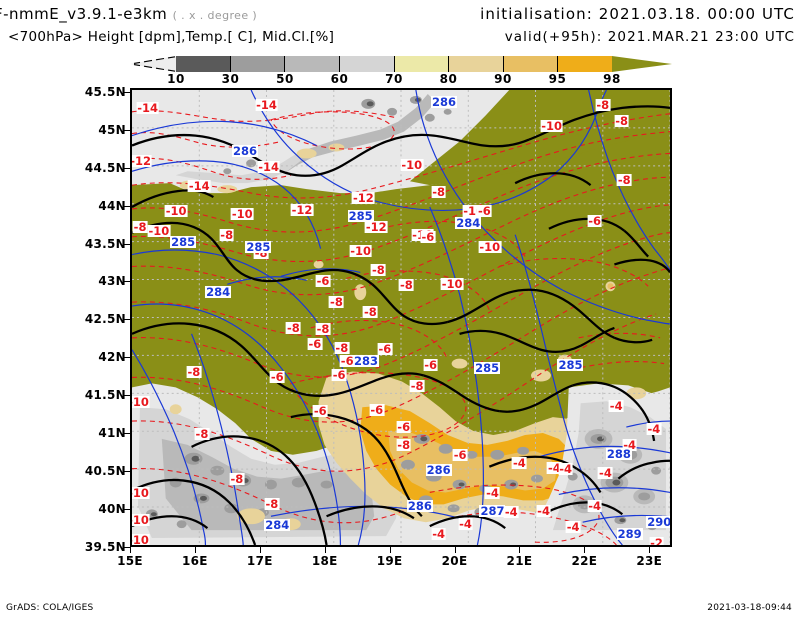 Image resolution: width=800 pixels, height=618 pixels. I want to click on height-contour-label: 287, so click(492, 510).